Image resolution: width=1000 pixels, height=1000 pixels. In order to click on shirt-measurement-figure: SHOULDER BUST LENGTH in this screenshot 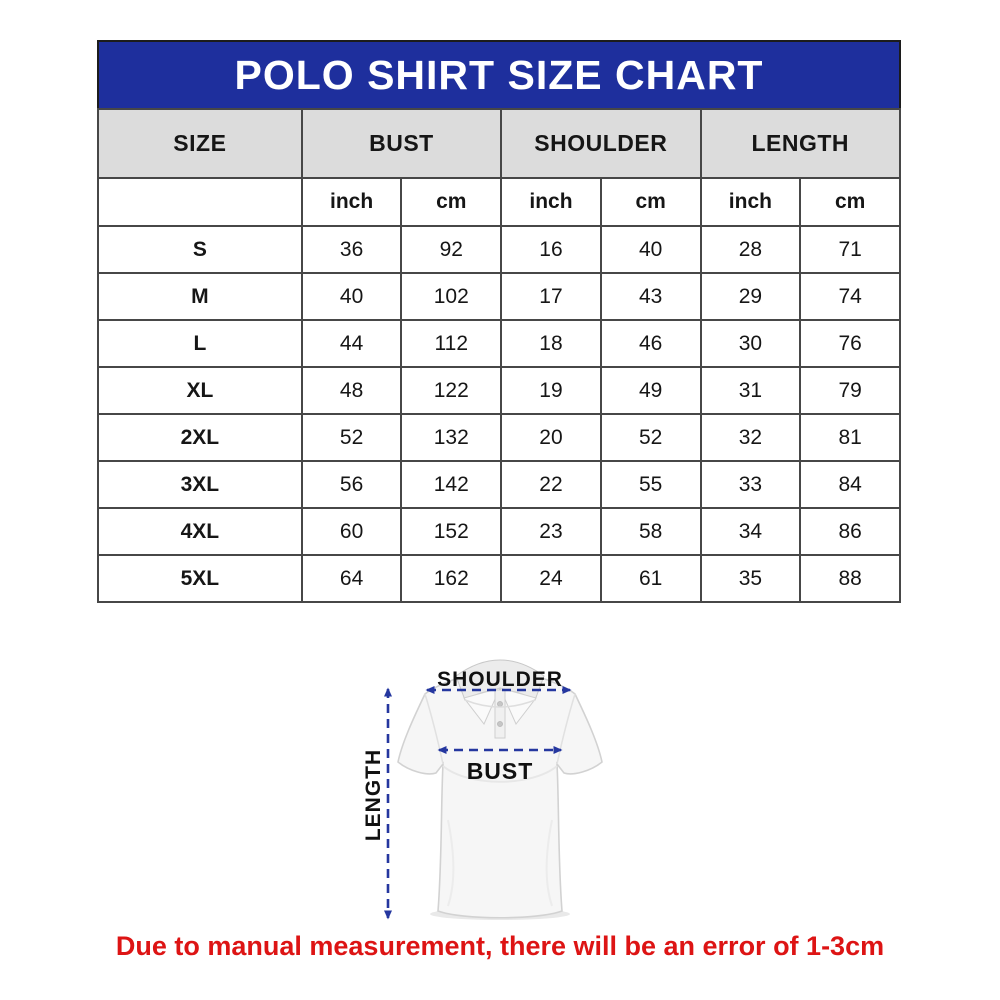, I will do `click(500, 790)`.